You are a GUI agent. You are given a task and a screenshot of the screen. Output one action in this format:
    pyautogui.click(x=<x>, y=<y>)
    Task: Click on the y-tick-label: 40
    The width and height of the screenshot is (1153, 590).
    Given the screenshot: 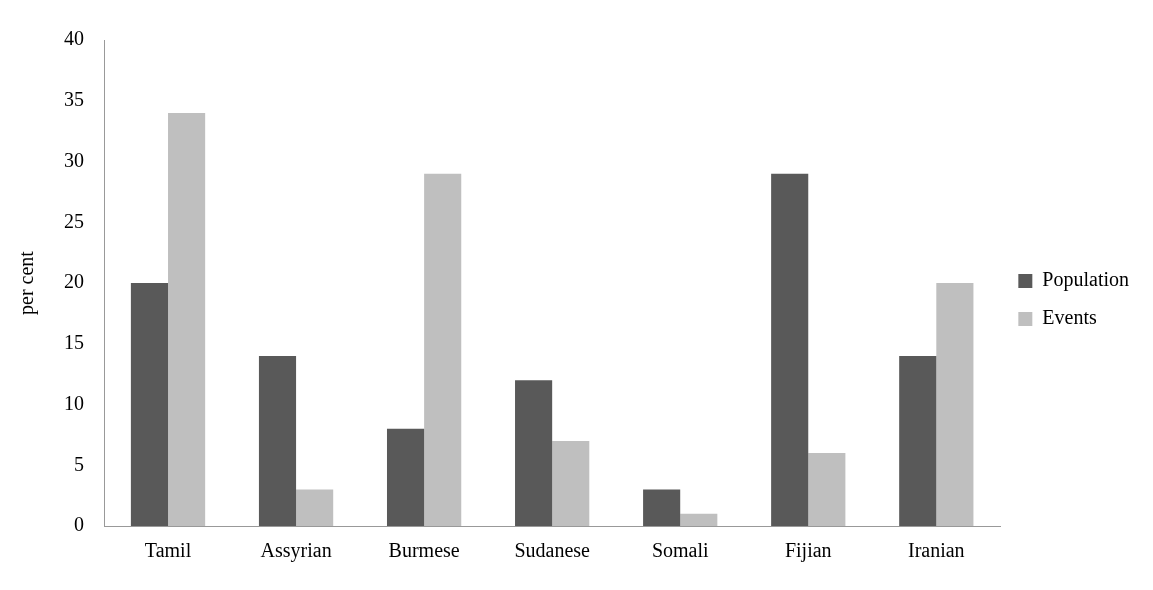 What is the action you would take?
    pyautogui.click(x=74, y=38)
    